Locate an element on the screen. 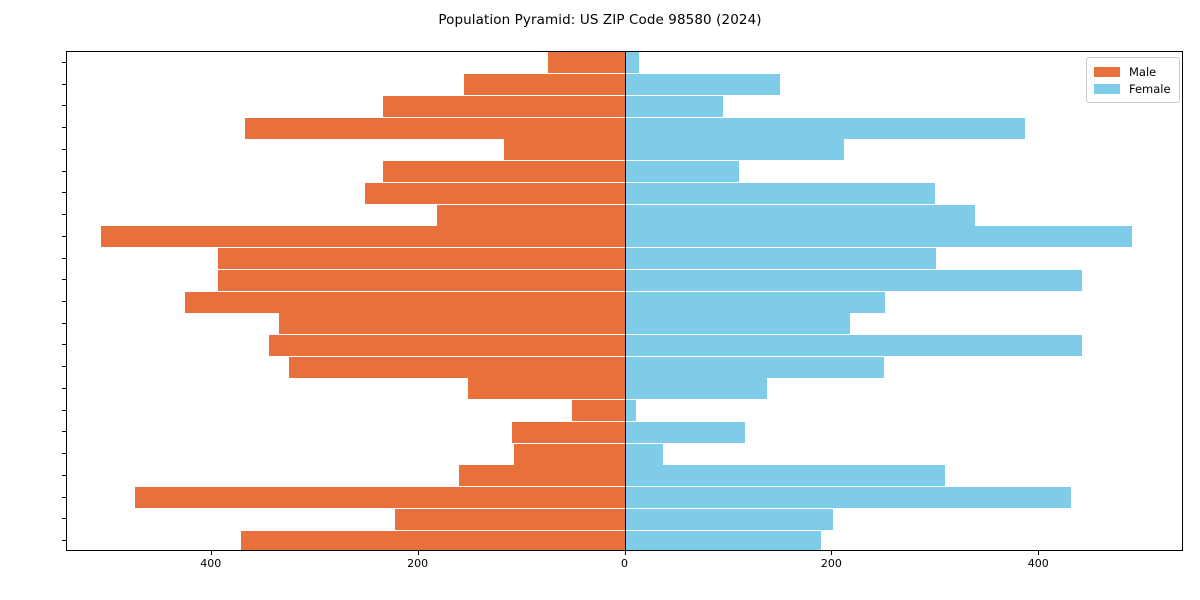 This screenshot has width=1200, height=600. legend-item: Female is located at coordinates (1132, 88).